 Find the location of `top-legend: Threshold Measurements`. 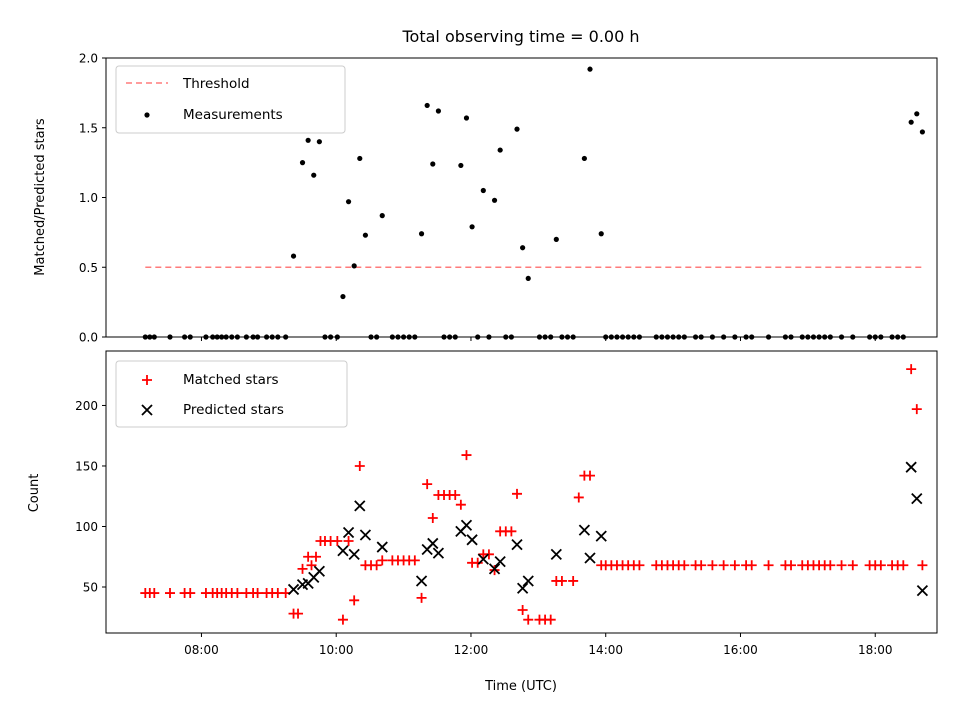

top-legend: Threshold Measurements is located at coordinates (230, 99).